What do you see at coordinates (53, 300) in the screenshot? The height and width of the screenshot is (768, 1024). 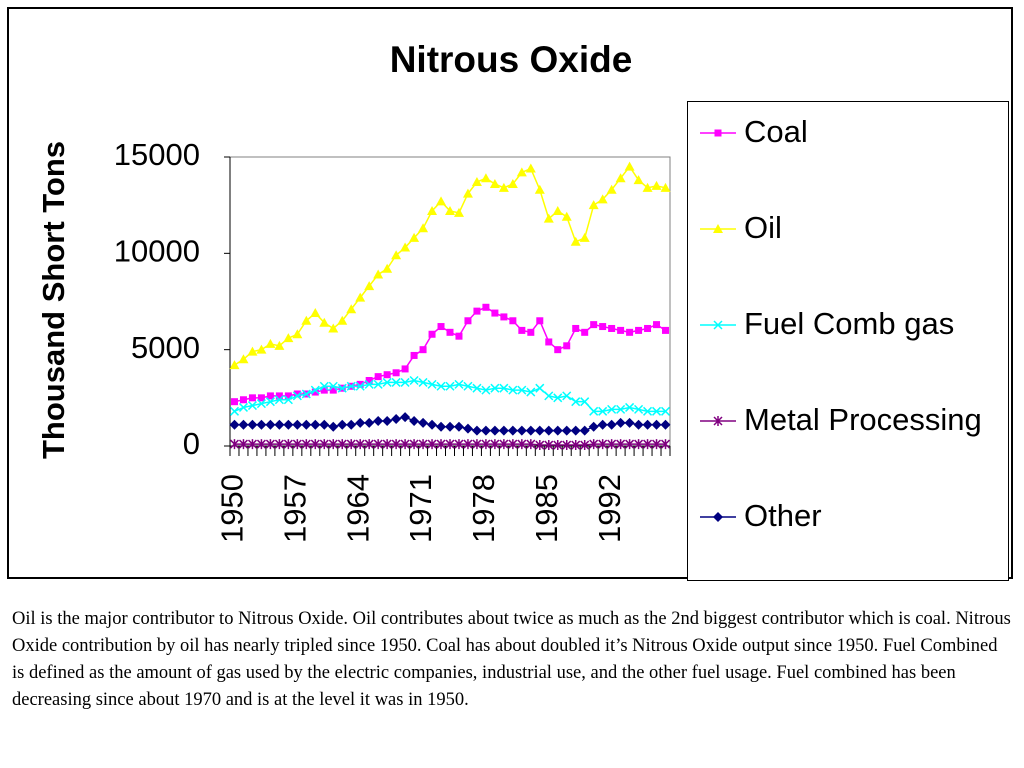 I see `y-axis-label: Thousand Short Tons` at bounding box center [53, 300].